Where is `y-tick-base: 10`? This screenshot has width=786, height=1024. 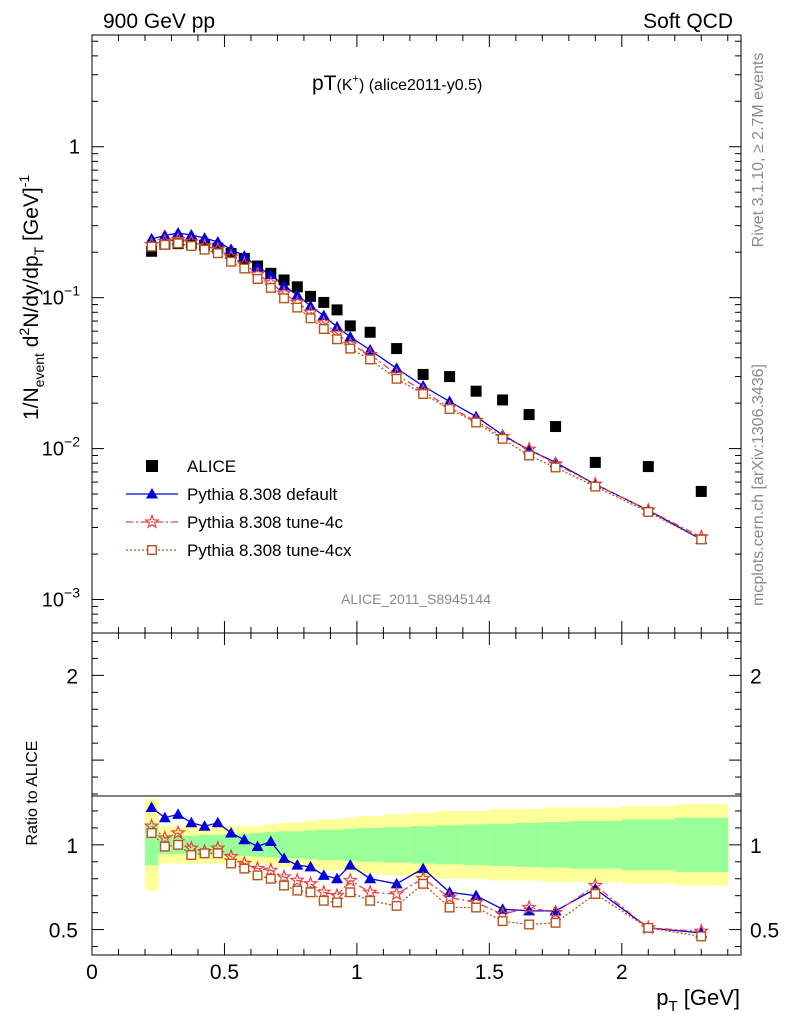
y-tick-base: 10 is located at coordinates (53, 601).